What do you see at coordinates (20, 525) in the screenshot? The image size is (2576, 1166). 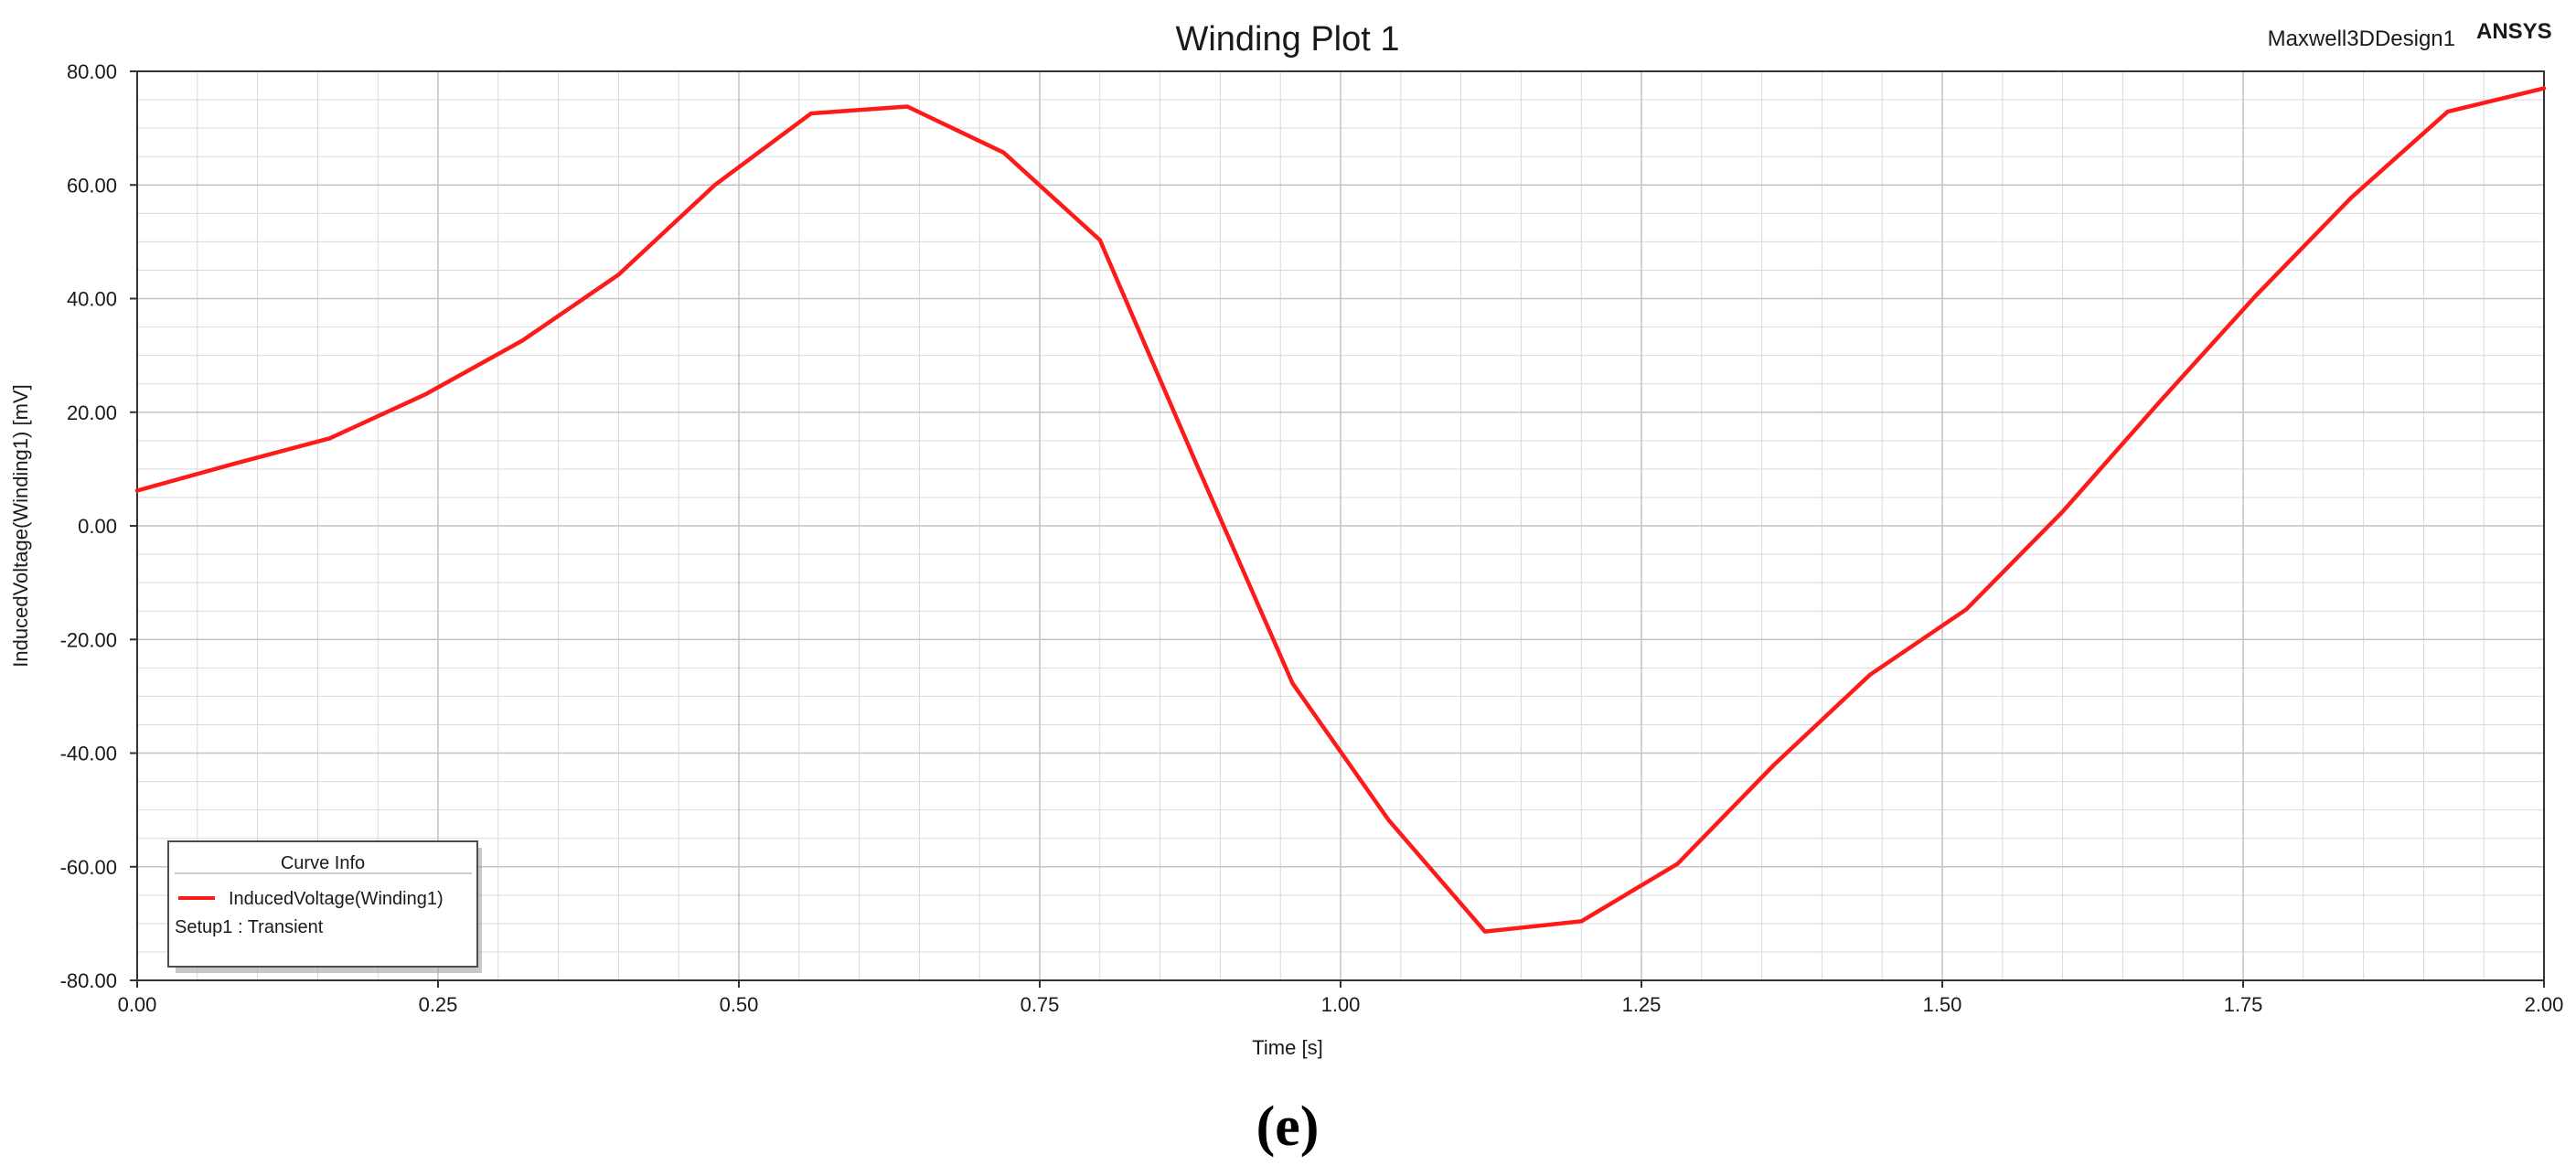 I see `y-axis-label: InducedVoltage(Winding1) [mV]` at bounding box center [20, 525].